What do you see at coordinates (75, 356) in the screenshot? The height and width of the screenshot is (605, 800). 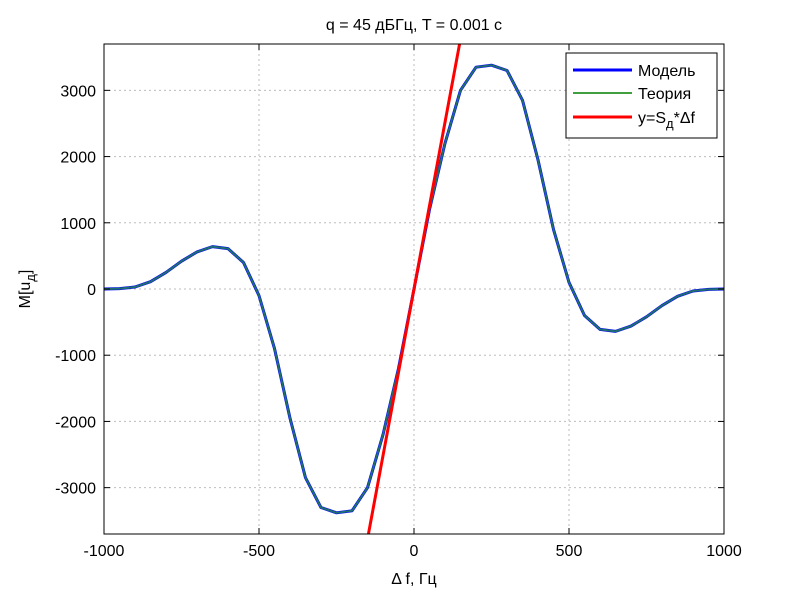 I see `y-tick-label: -1000` at bounding box center [75, 356].